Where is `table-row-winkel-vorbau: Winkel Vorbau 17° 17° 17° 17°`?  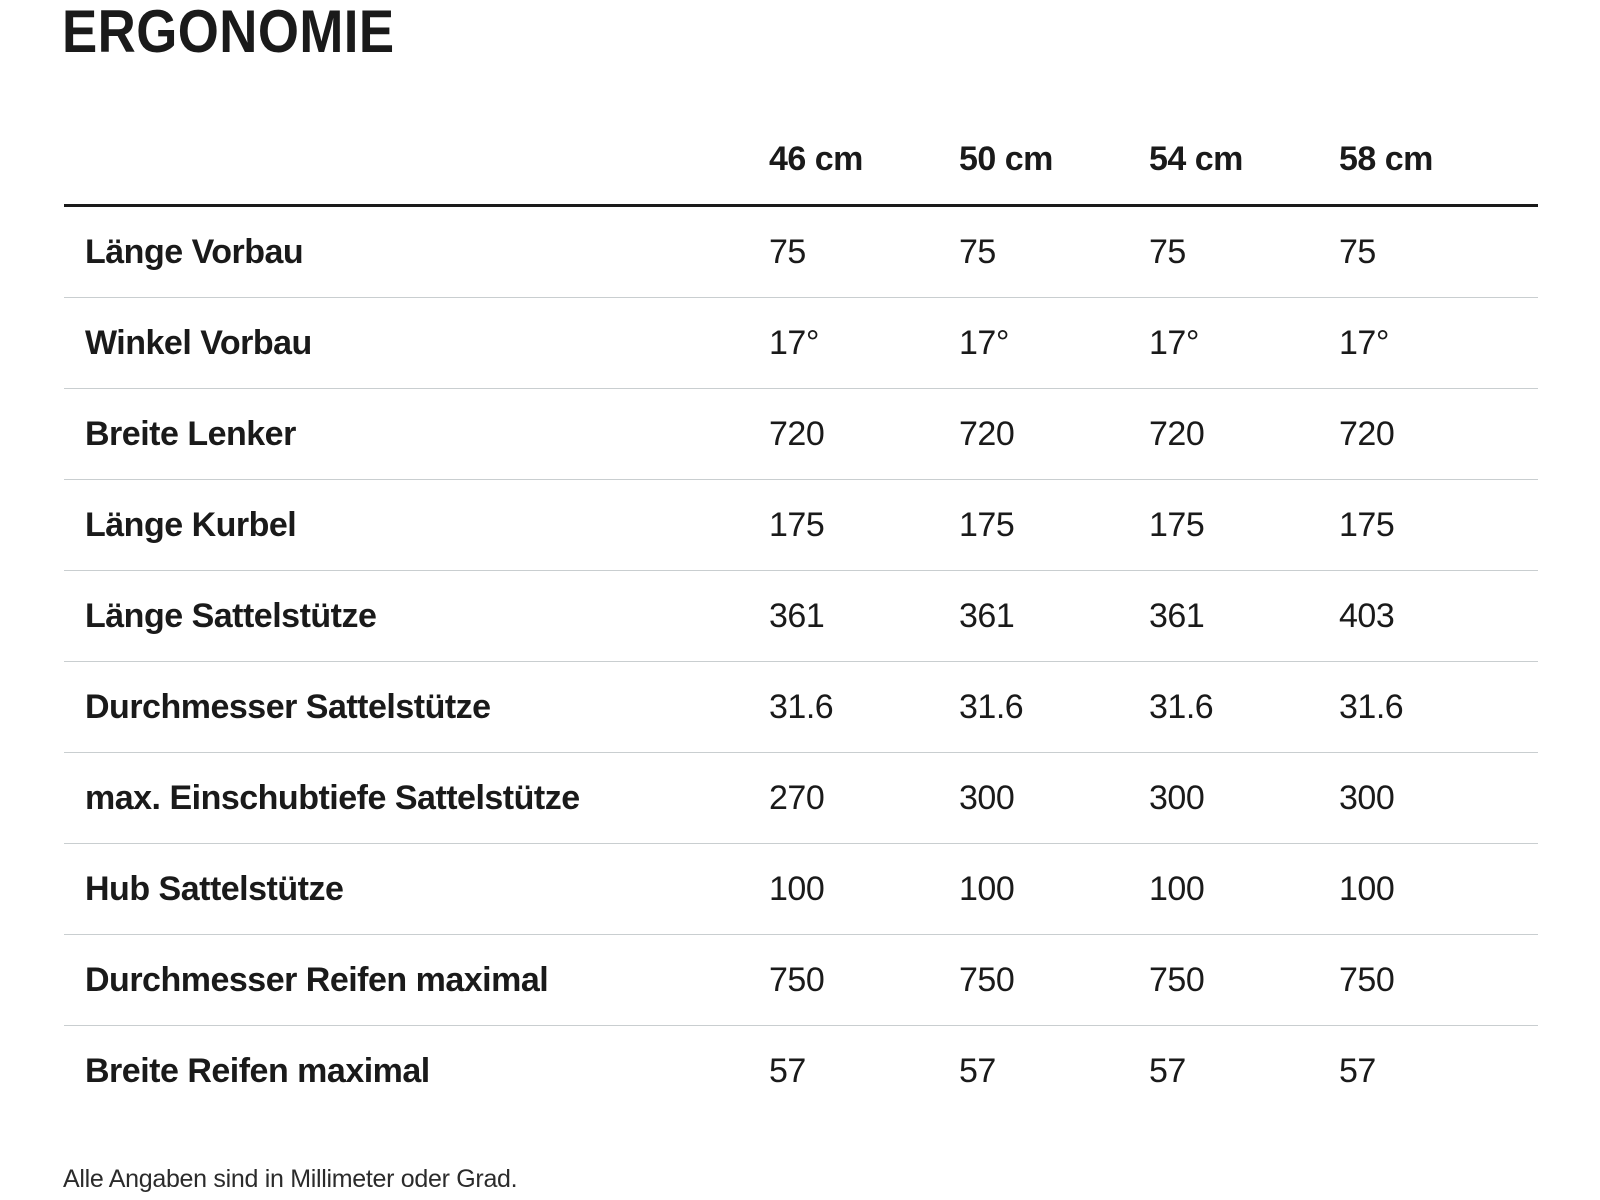 table-row-winkel-vorbau: Winkel Vorbau 17° 17° 17° 17° is located at coordinates (801, 343).